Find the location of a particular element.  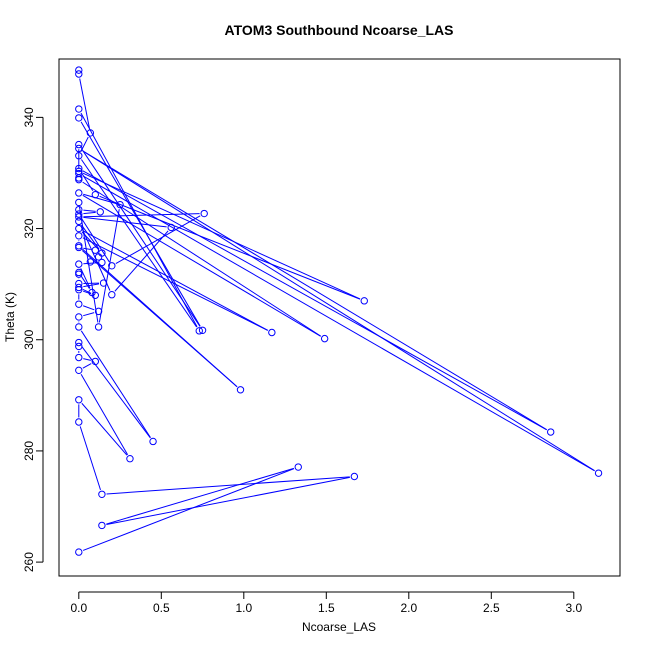

y-tick-label: 300 is located at coordinates (29, 339).